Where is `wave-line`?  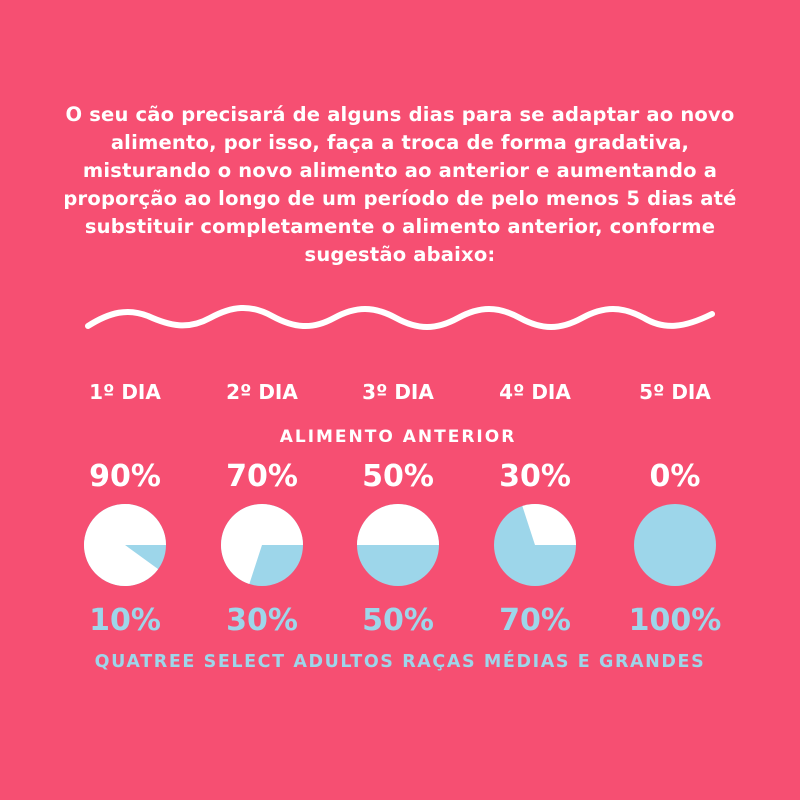
wave-line is located at coordinates (400, 317).